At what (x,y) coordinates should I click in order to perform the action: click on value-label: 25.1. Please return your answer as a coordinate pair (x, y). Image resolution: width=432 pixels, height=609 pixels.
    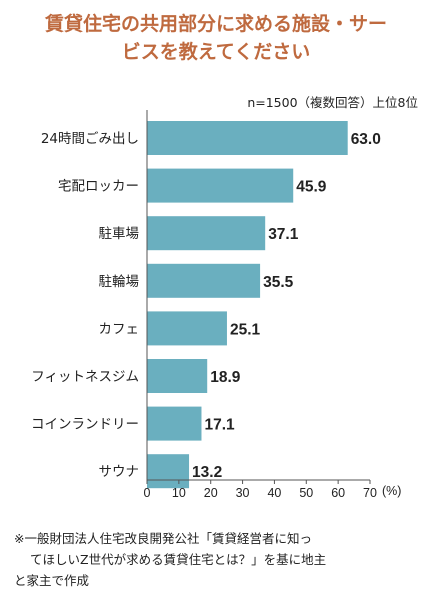
    Looking at the image, I should click on (245, 329).